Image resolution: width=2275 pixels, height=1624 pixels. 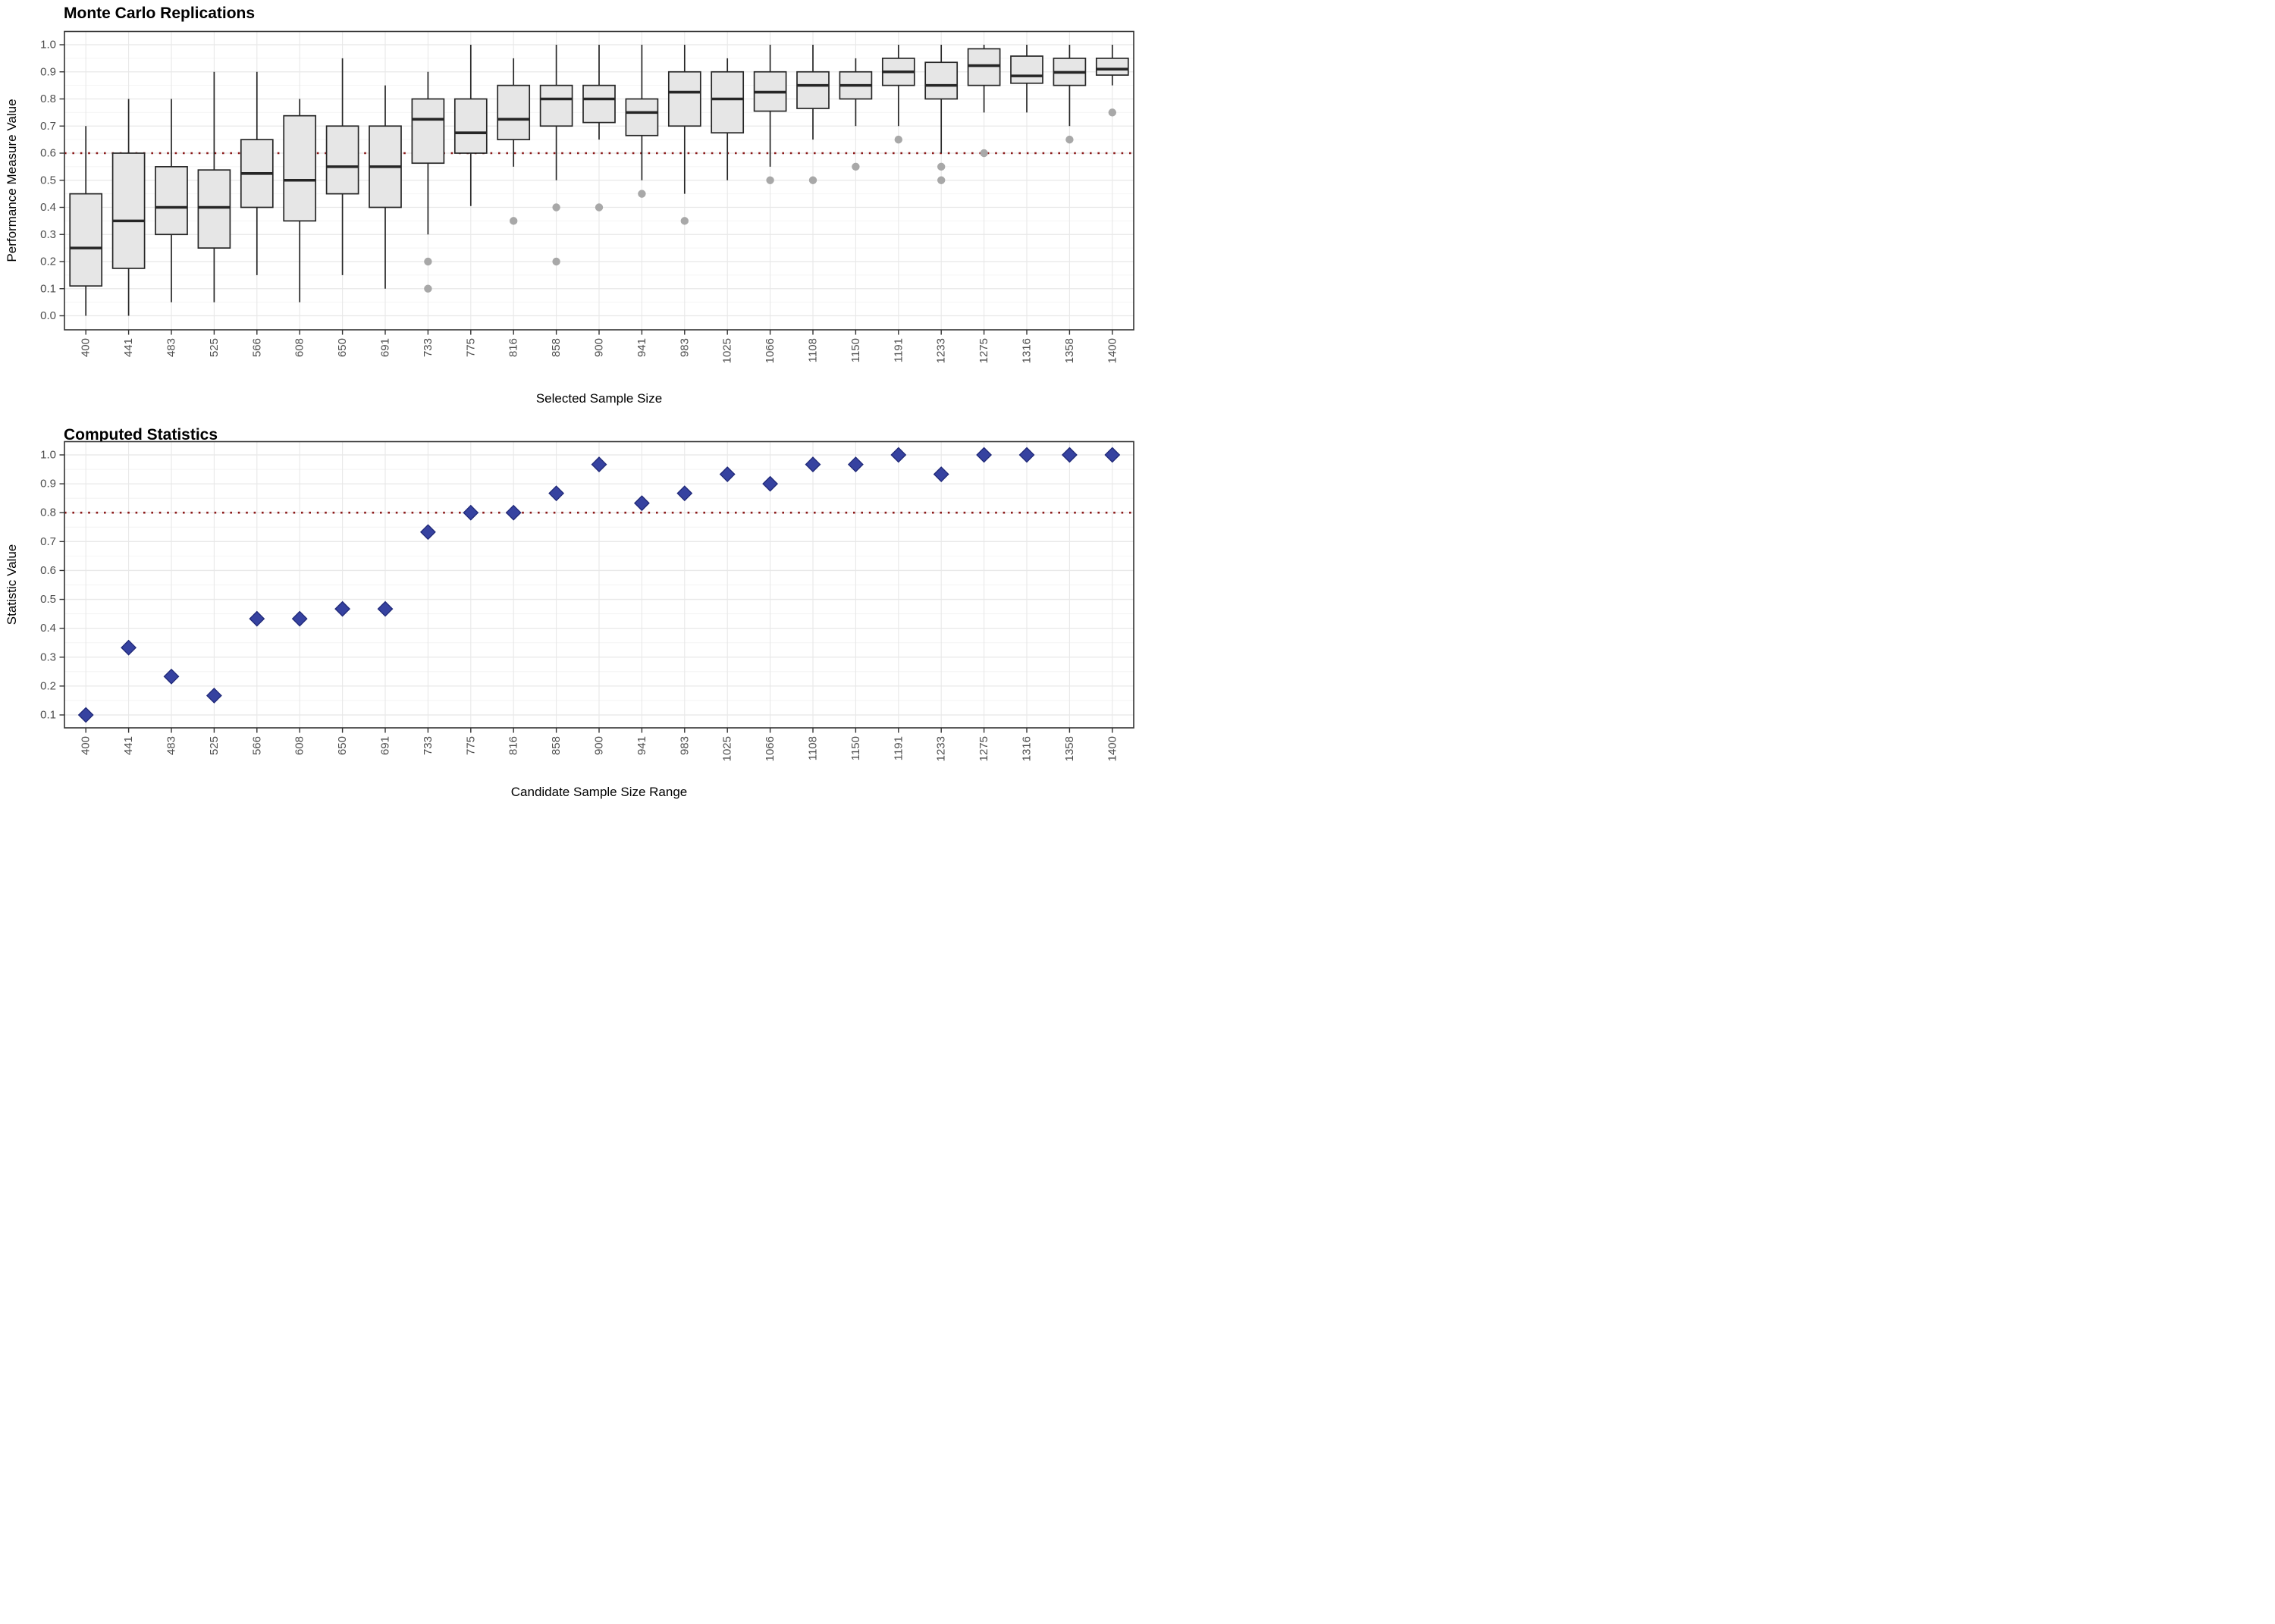 What do you see at coordinates (48, 512) in the screenshot?
I see `y-tick-label: 0.8` at bounding box center [48, 512].